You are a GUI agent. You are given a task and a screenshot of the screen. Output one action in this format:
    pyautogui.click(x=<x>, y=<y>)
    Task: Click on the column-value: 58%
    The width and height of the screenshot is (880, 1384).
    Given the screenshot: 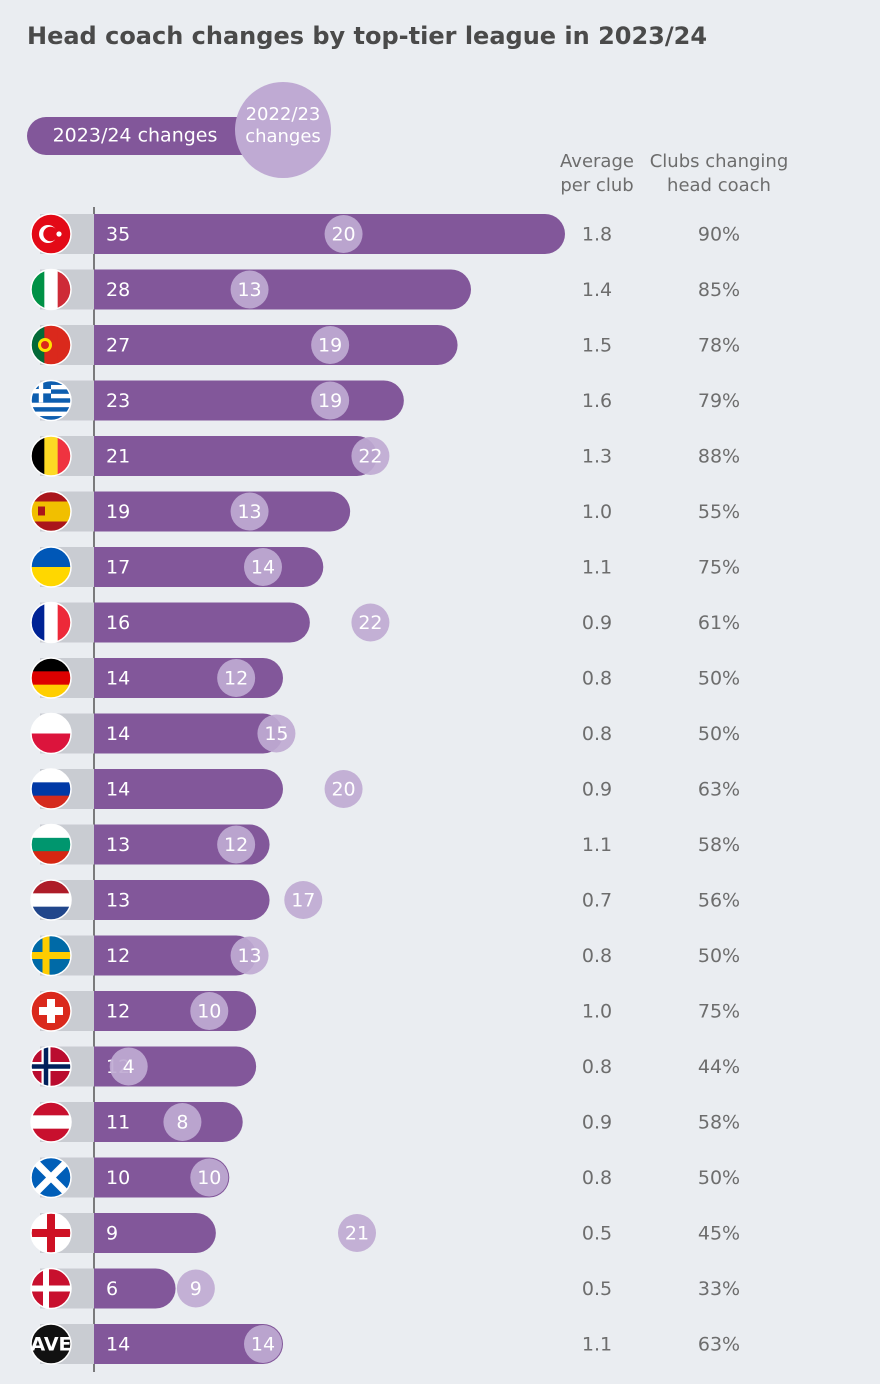 What is the action you would take?
    pyautogui.click(x=719, y=1123)
    